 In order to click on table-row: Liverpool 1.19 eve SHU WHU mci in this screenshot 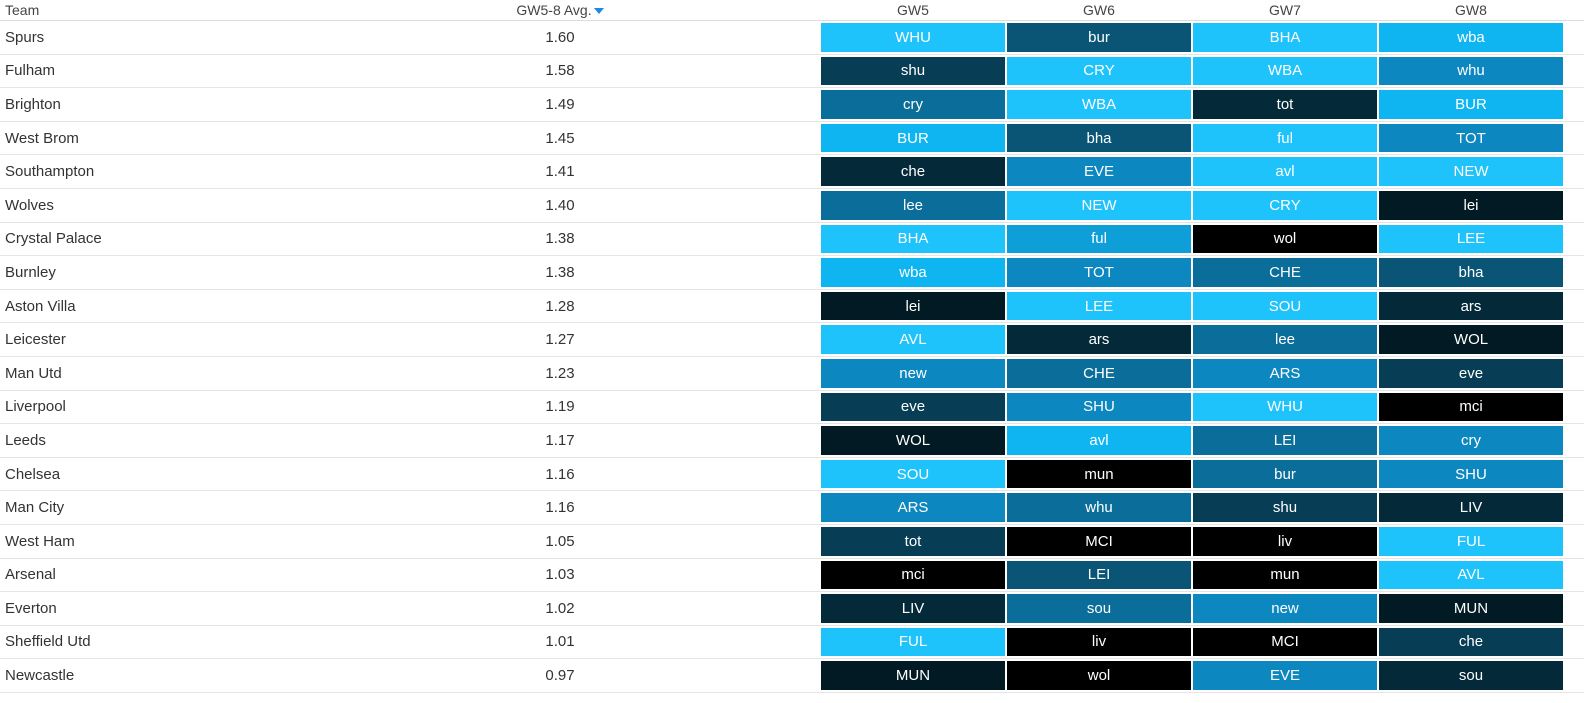, I will do `click(792, 408)`.